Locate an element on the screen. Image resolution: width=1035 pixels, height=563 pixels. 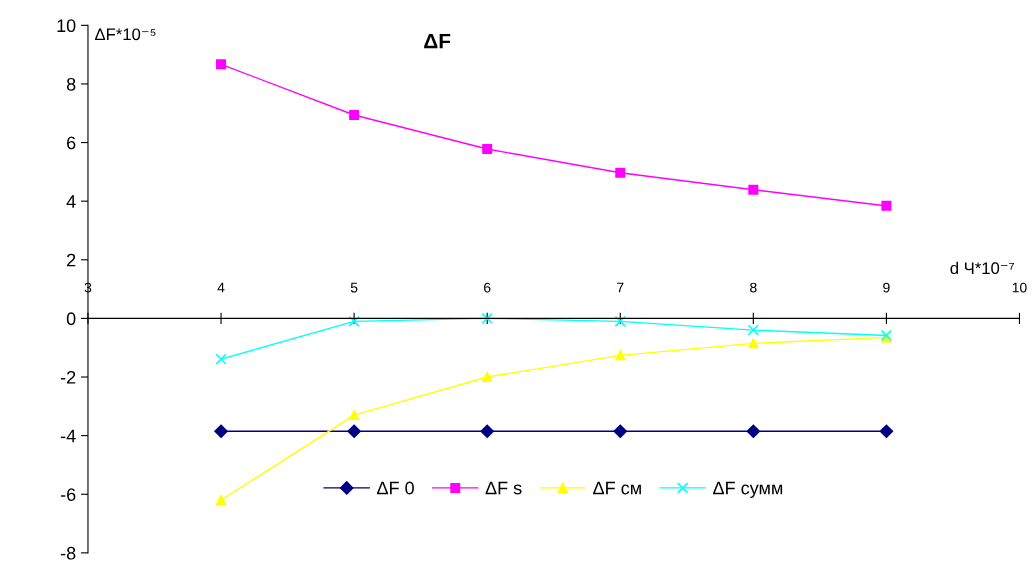
x-tick-label: 9 is located at coordinates (886, 287).